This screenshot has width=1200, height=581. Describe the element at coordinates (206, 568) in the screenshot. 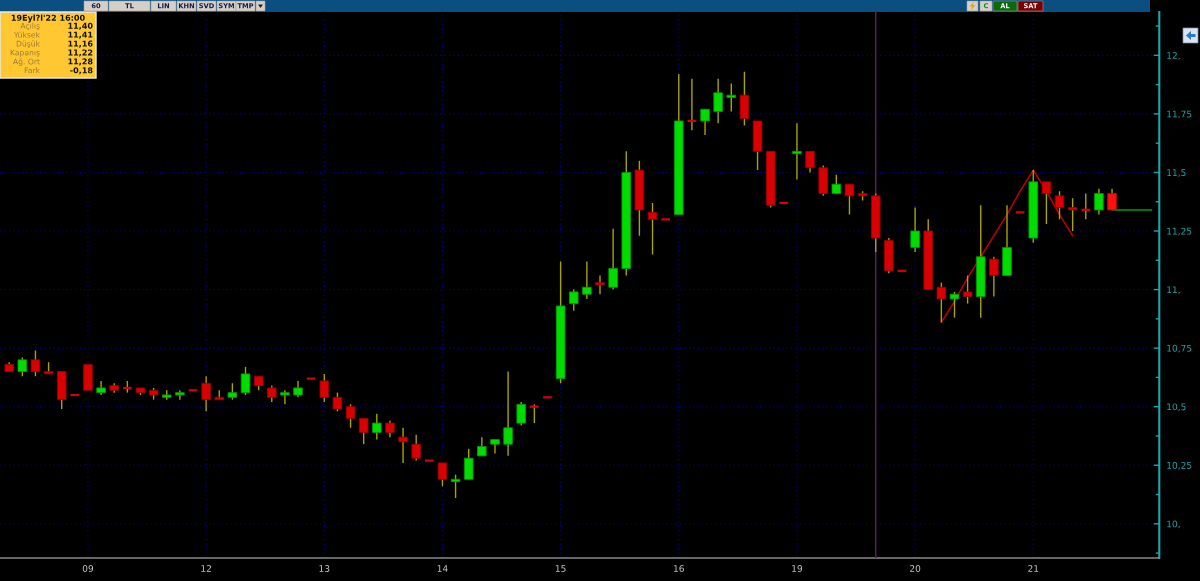

I see `x-tick-label: 12` at that location.